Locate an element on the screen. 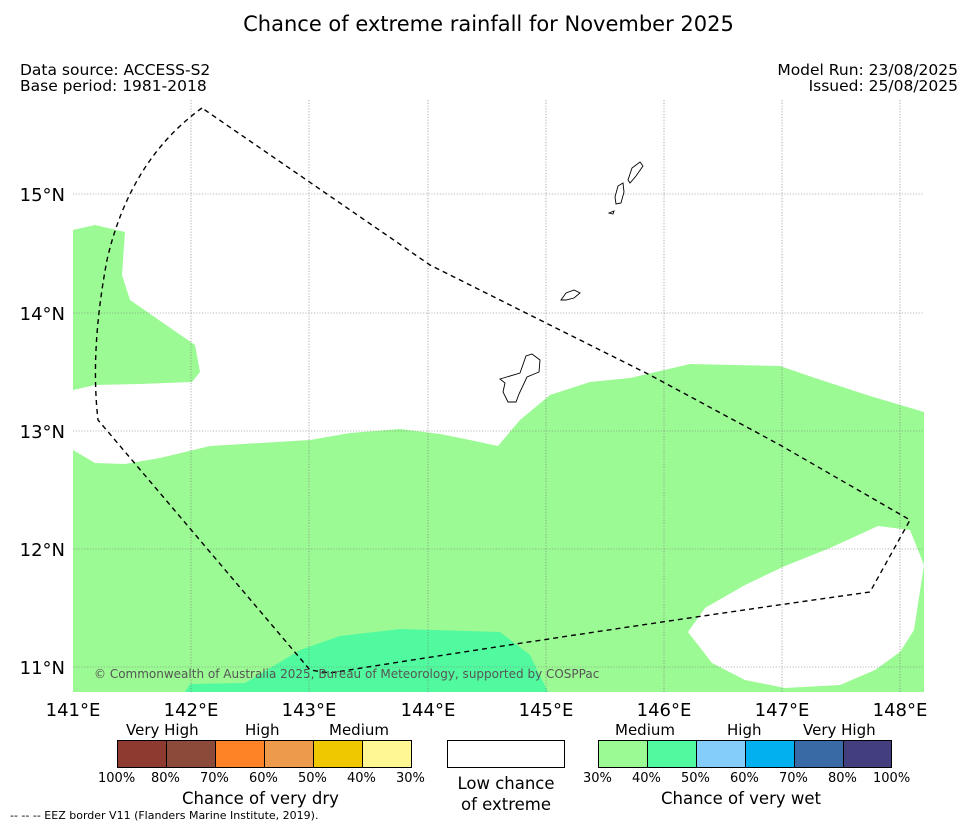  lon-label: 147°E is located at coordinates (782, 710).